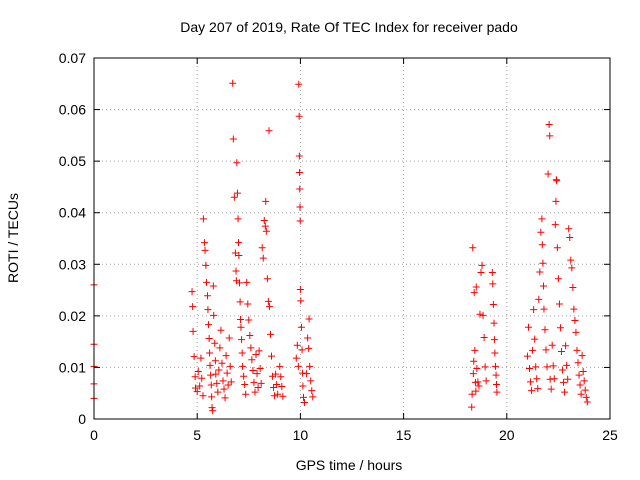  Describe the element at coordinates (94, 435) in the screenshot. I see `x-tick-label: 0` at that location.